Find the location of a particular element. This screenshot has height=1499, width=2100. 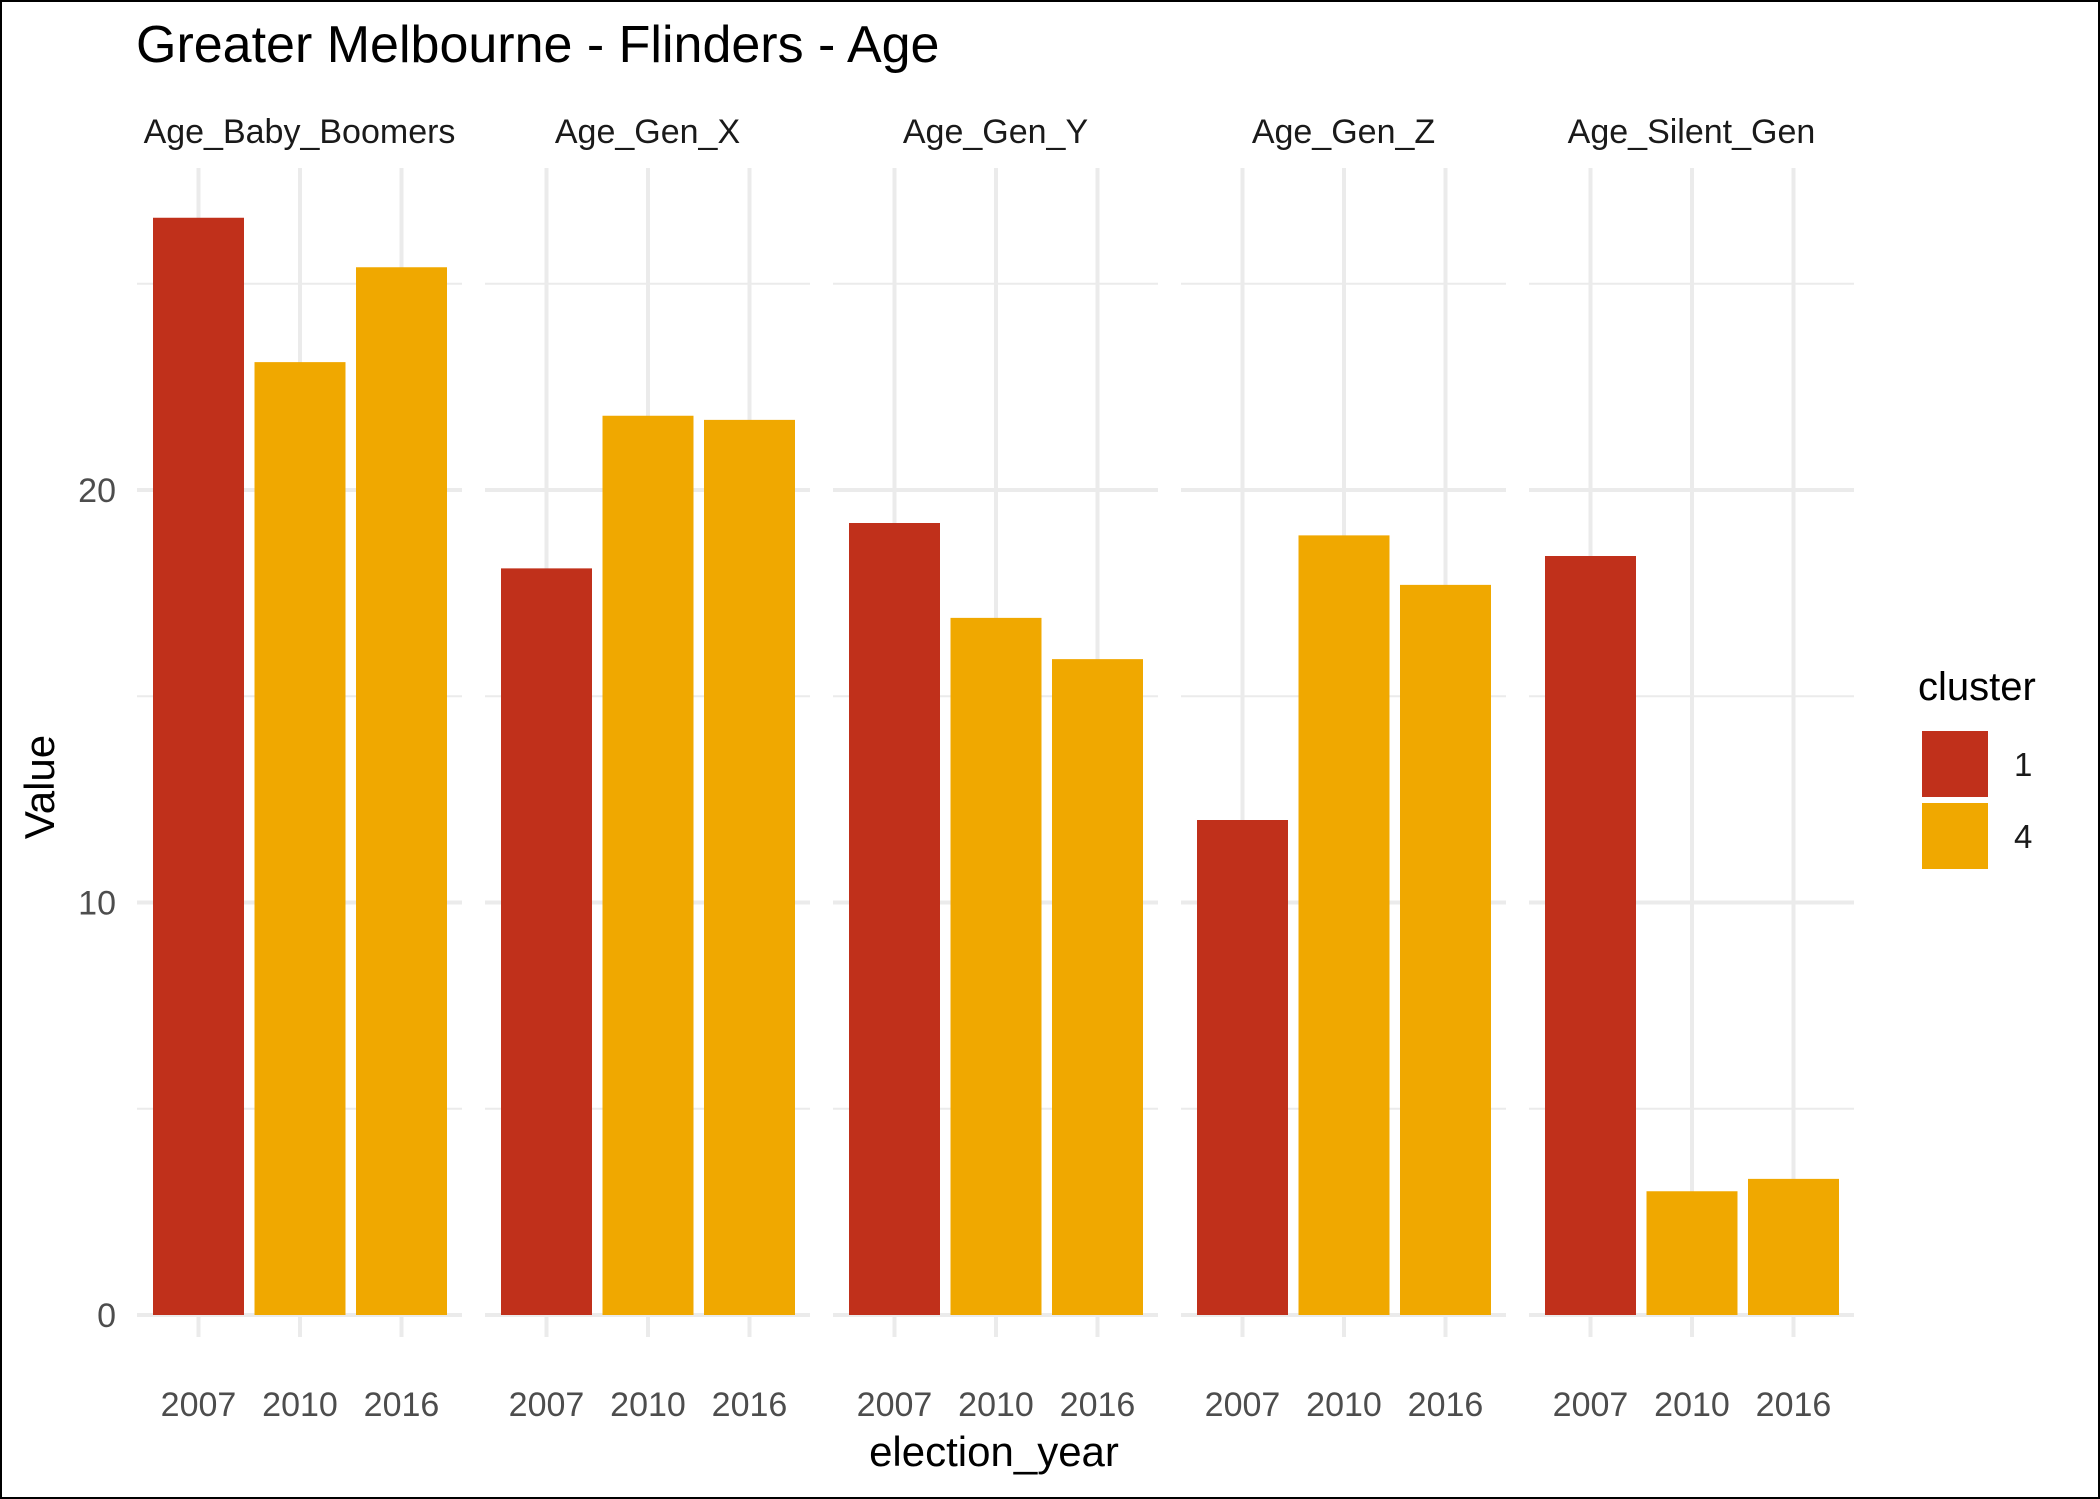

facet-panel-Age_Gen_Z: Age_Gen_Z 2007 2010 2016 is located at coordinates (1343, 768).